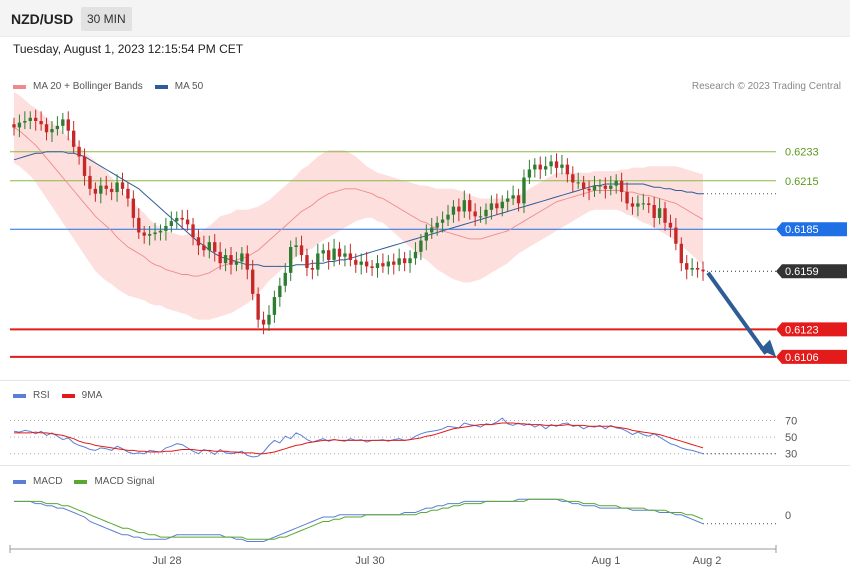 The height and width of the screenshot is (576, 850). What do you see at coordinates (737, 313) in the screenshot?
I see `forecast-arrow-shaft` at bounding box center [737, 313].